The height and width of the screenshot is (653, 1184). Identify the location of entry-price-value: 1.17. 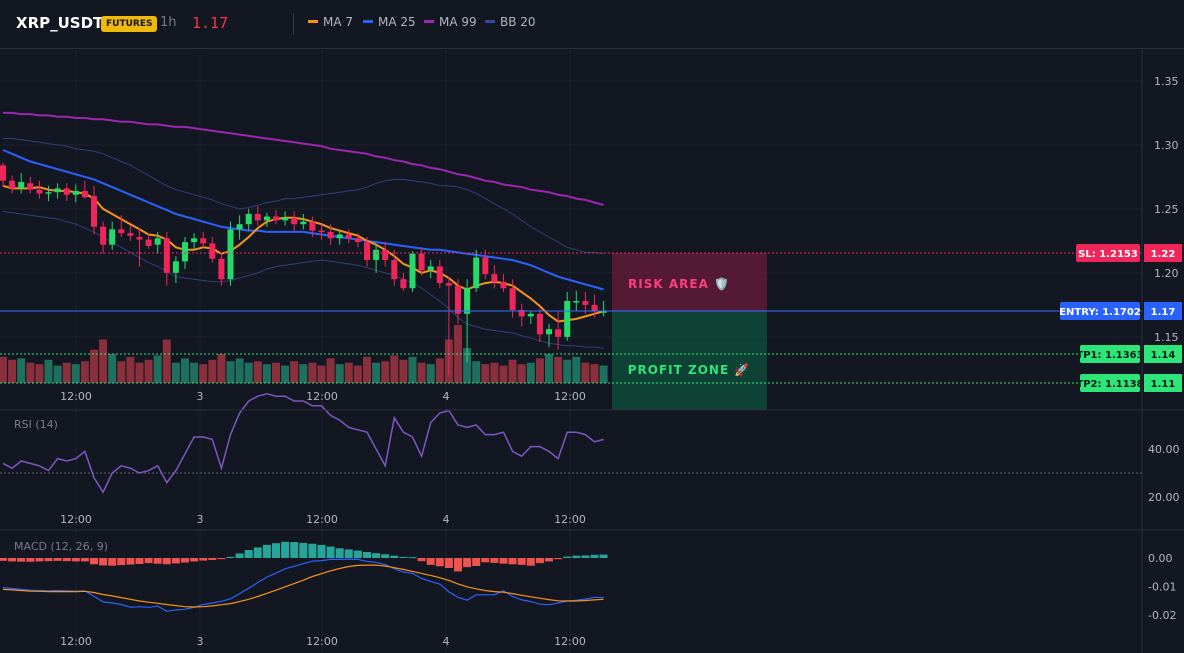
(1163, 312).